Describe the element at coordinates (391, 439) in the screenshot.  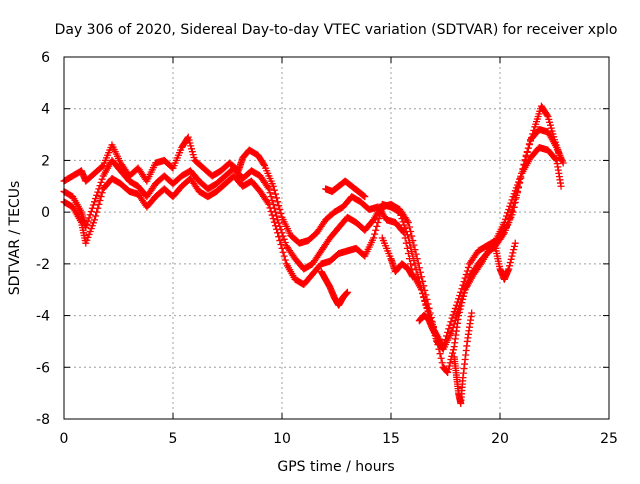
I see `x-tick-label: 15` at that location.